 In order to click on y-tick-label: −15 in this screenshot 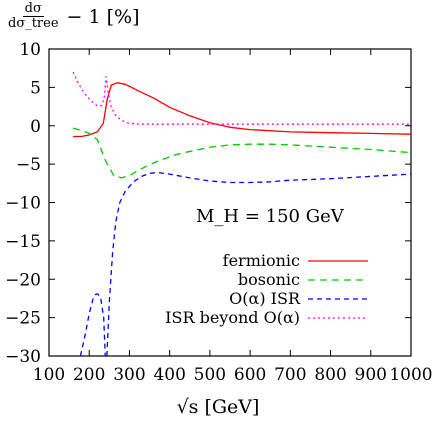, I will do `click(23, 242)`.